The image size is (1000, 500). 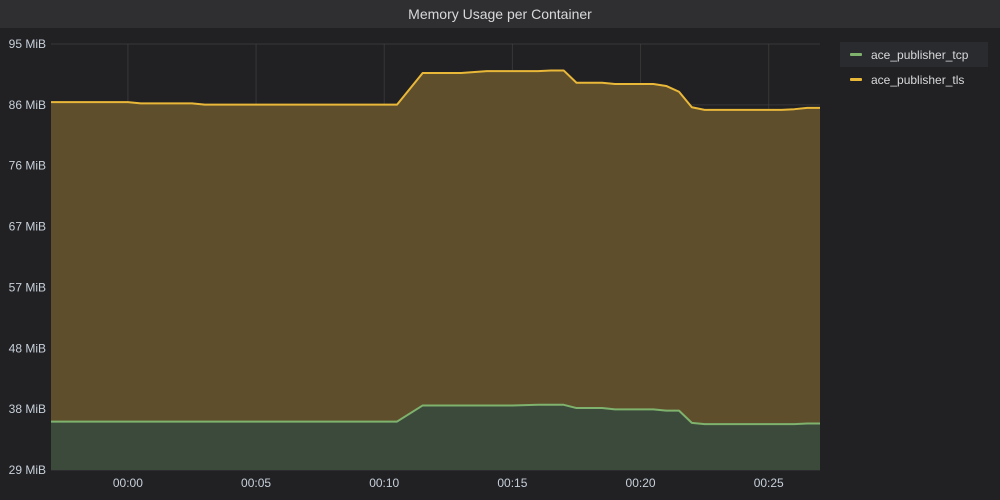 I want to click on panel-title: Memory Usage per Container, so click(x=500, y=14).